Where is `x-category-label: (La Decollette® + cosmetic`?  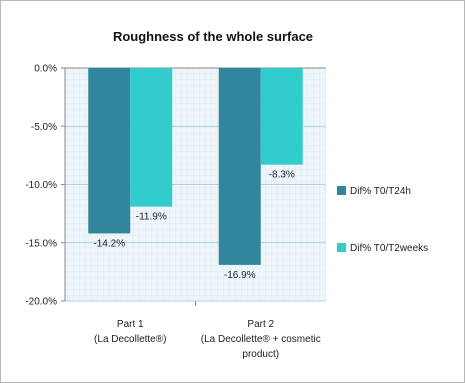 x-category-label: (La Decollette® + cosmetic is located at coordinates (261, 339).